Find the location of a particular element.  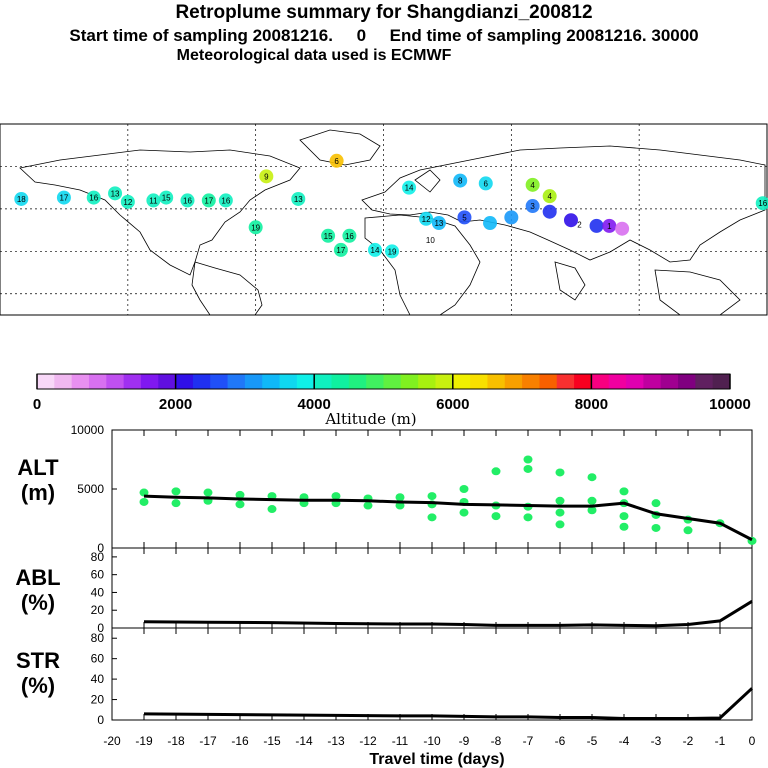

x-tick-label: -19 is located at coordinates (144, 741).